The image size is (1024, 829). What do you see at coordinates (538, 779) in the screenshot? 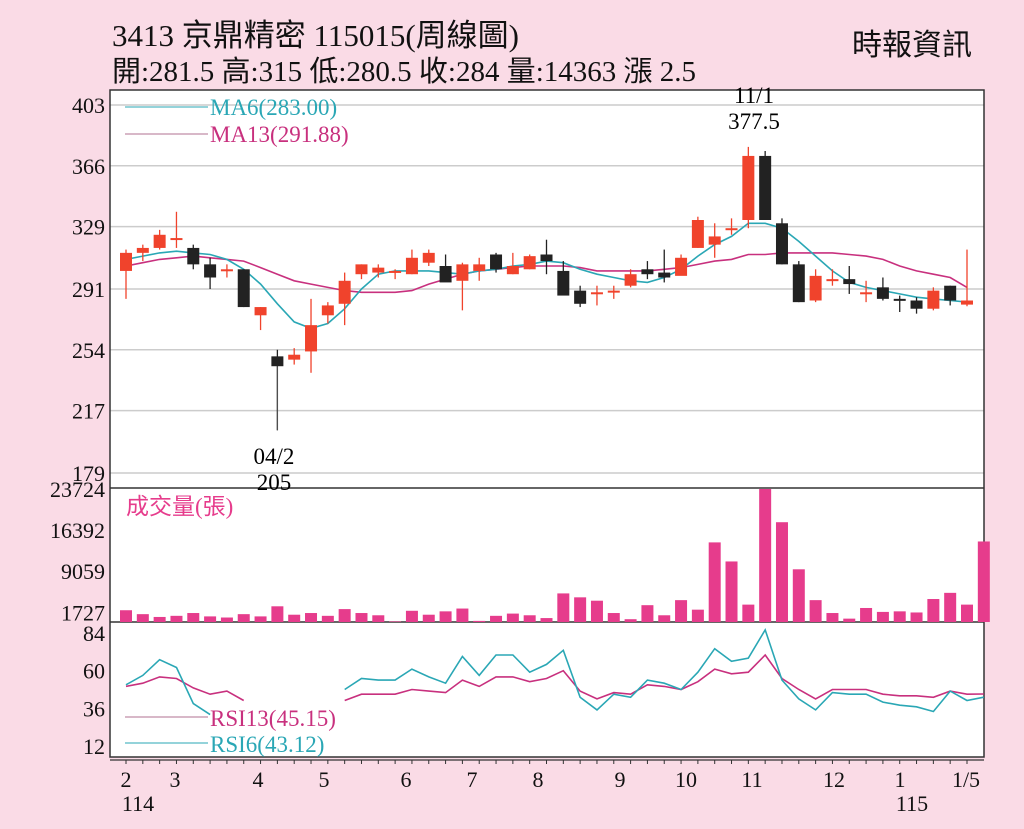
I see `x-tick-label: 8` at bounding box center [538, 779].